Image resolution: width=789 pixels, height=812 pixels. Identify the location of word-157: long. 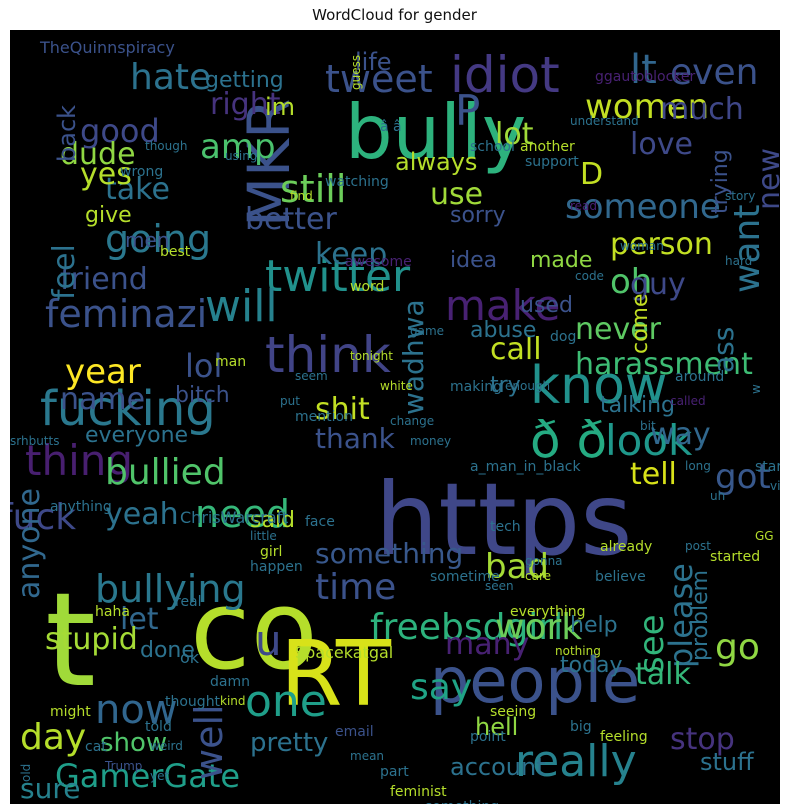
(698, 466).